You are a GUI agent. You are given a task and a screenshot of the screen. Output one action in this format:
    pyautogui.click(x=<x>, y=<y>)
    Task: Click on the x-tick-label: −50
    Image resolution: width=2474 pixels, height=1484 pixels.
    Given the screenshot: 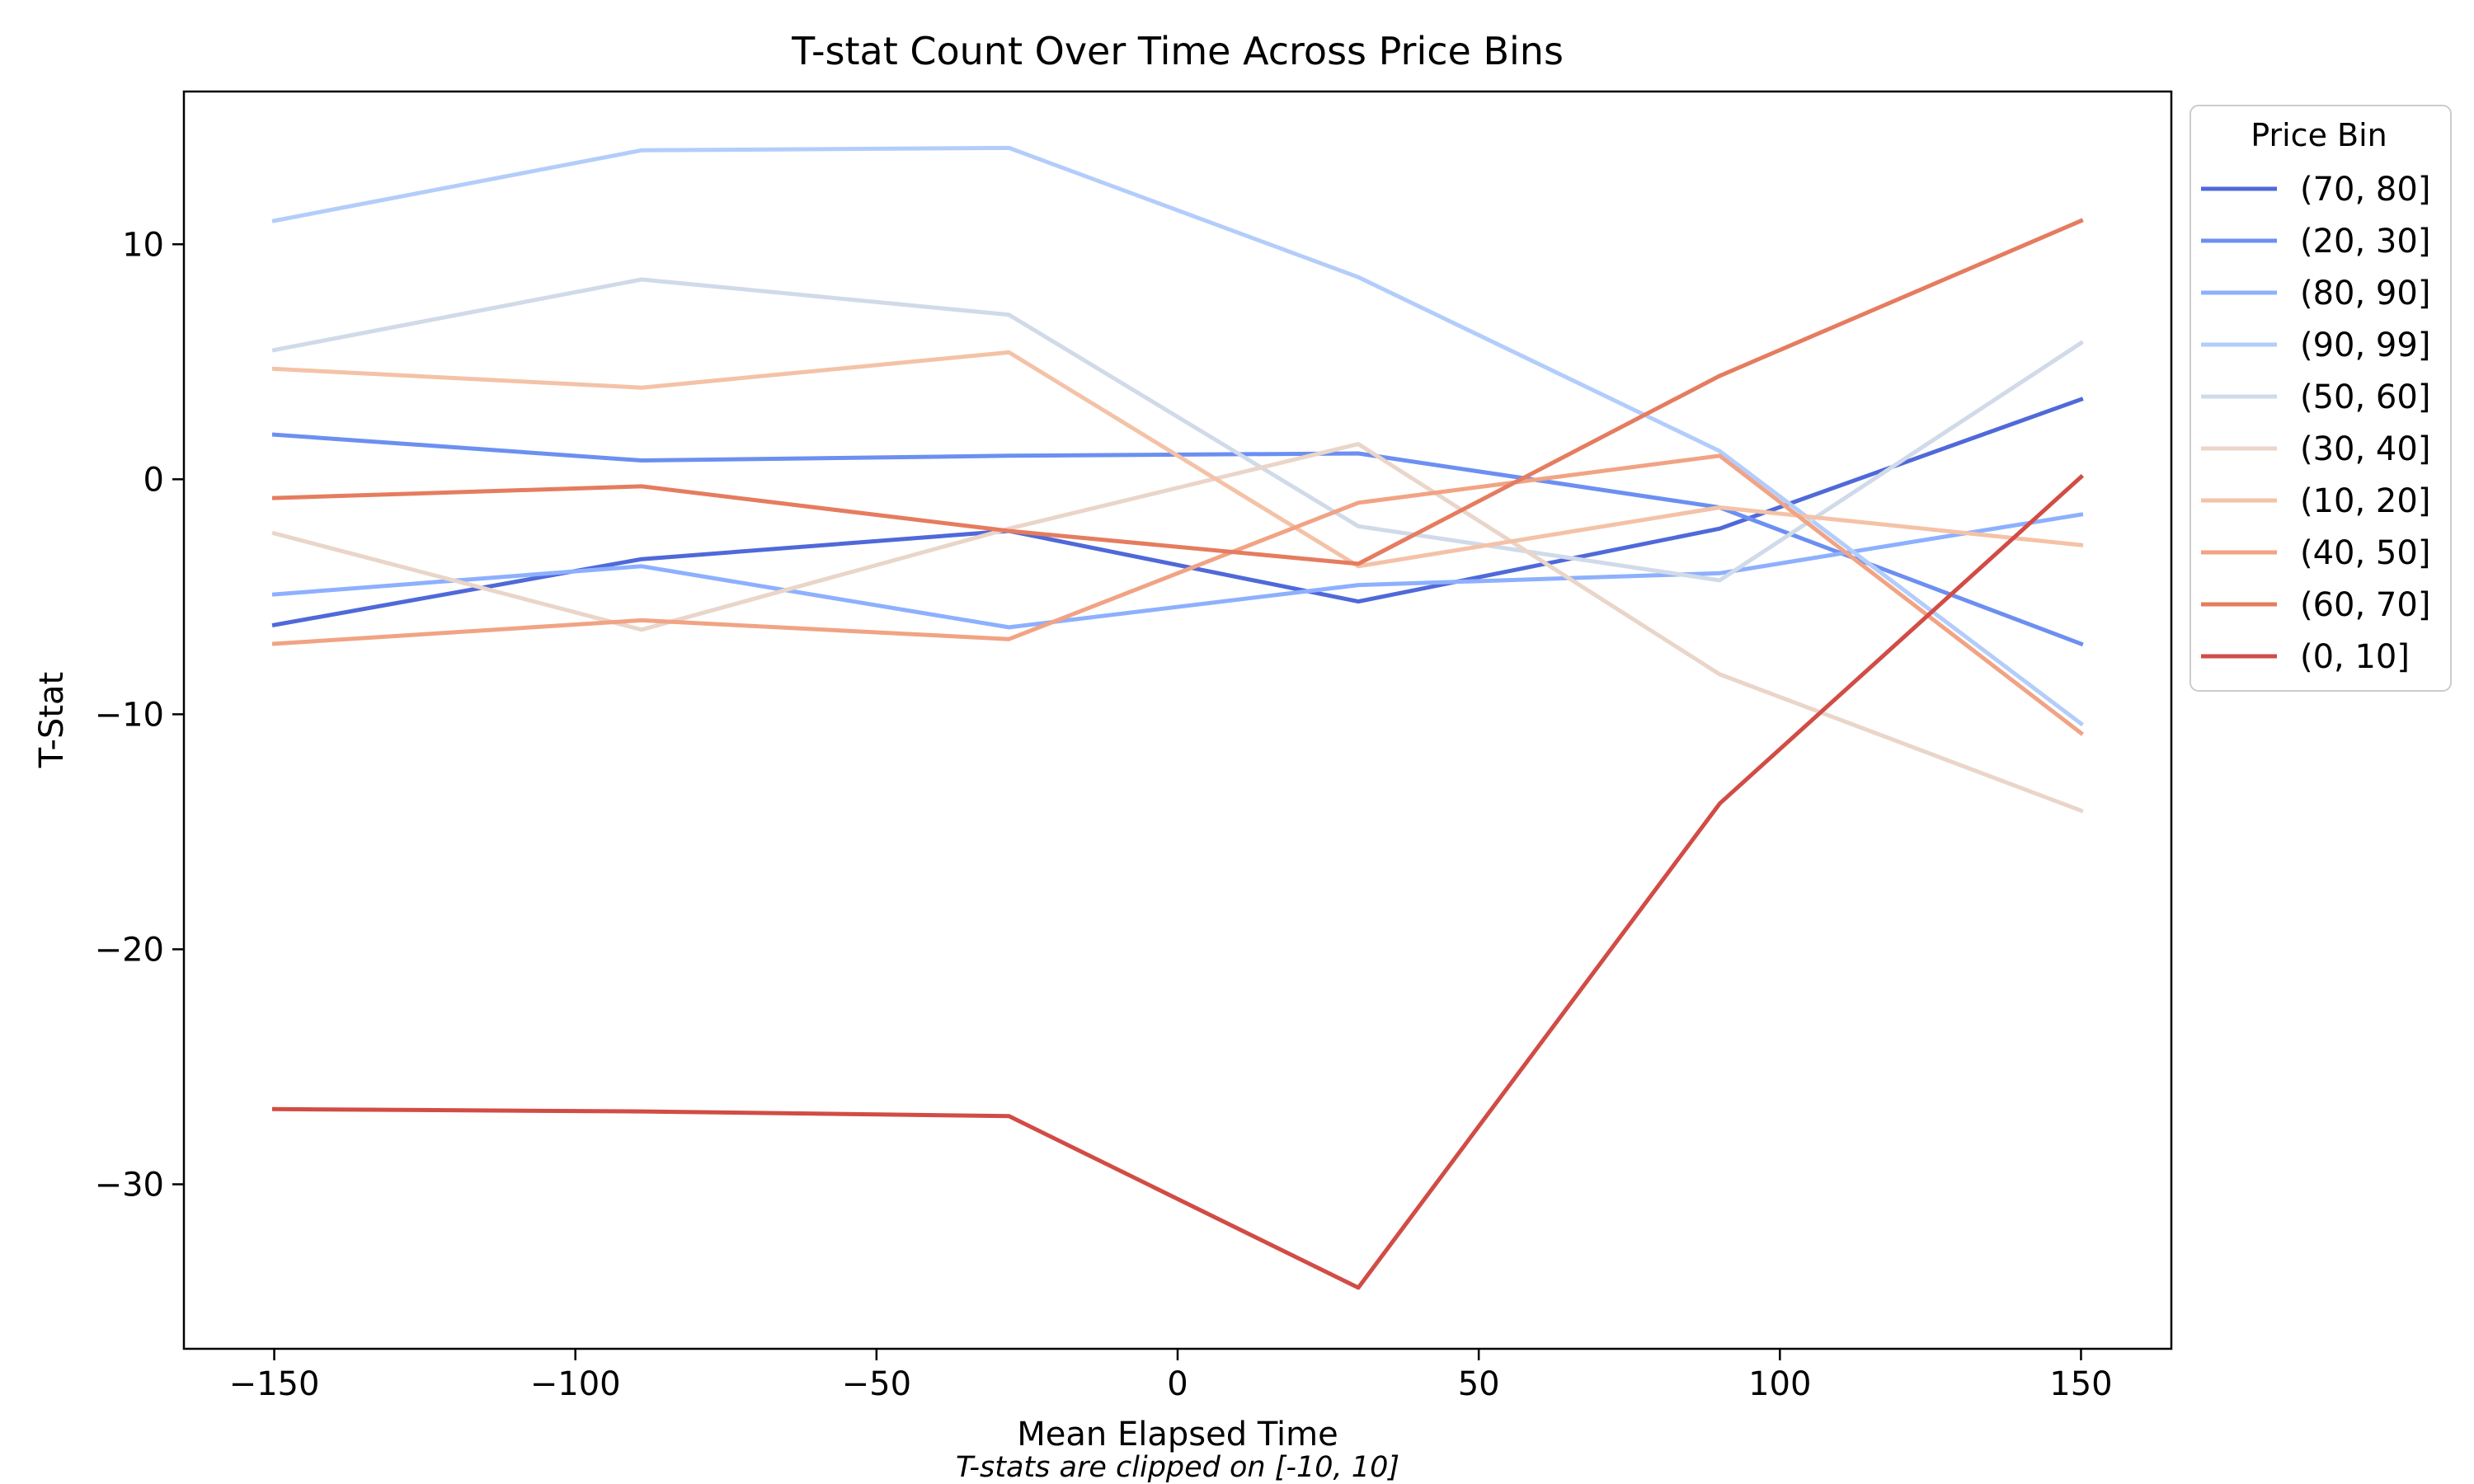 What is the action you would take?
    pyautogui.click(x=876, y=1384)
    